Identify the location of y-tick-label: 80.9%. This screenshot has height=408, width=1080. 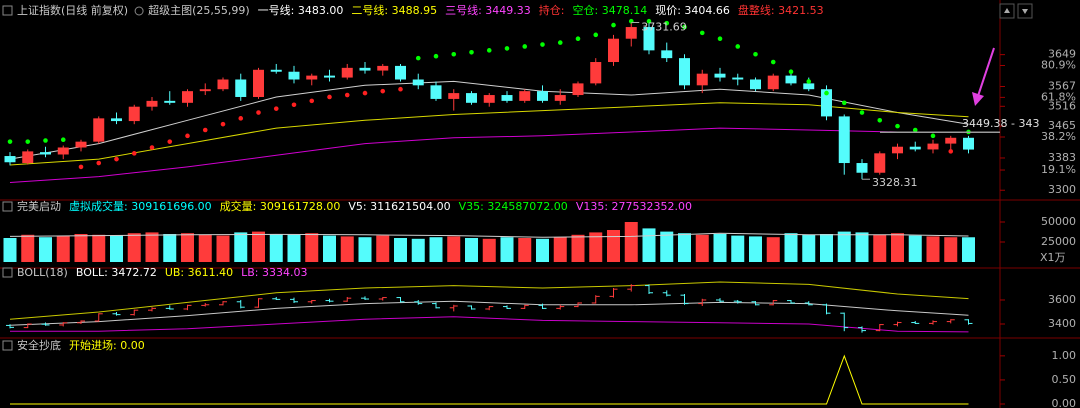
(1058, 65).